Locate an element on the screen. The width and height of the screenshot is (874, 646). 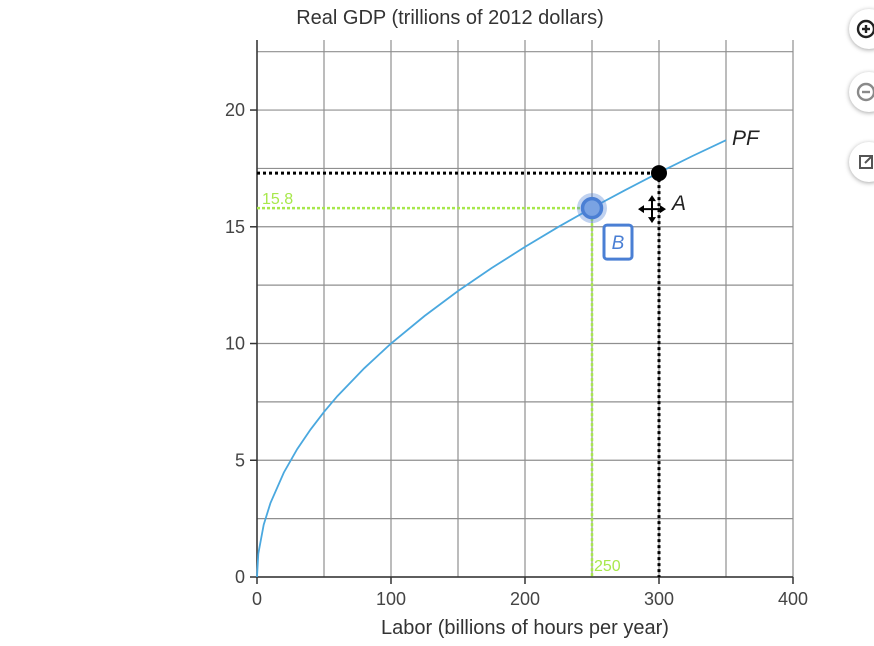
zoom-in-button is located at coordinates (861, 29).